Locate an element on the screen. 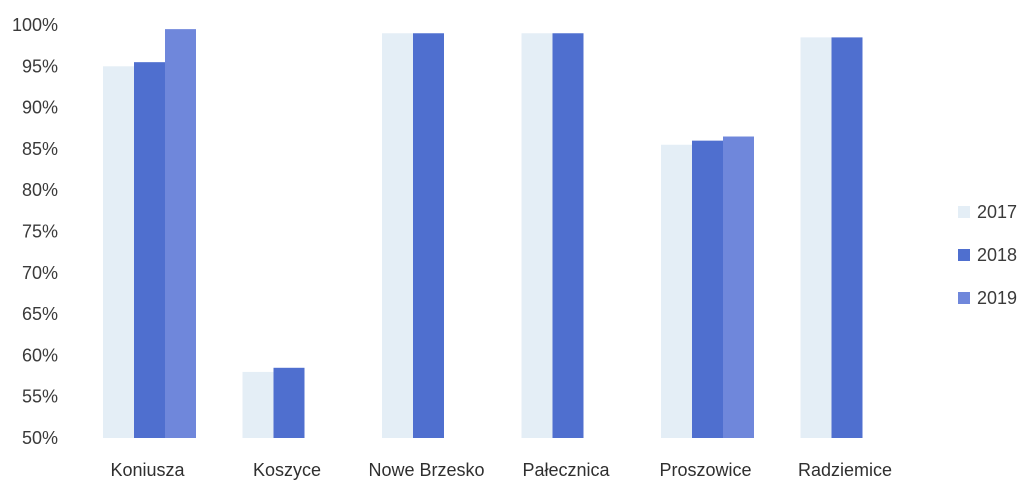 The image size is (1027, 486). y-tick-label: 100% is located at coordinates (35, 25).